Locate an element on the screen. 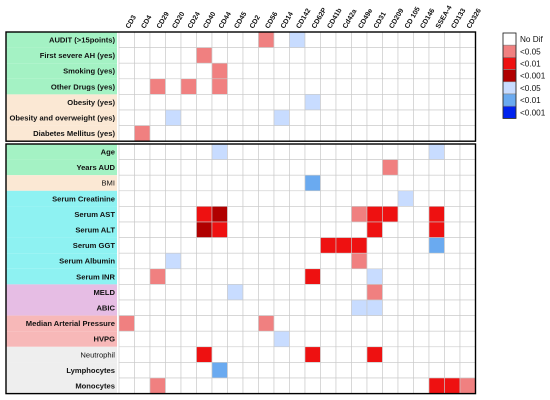 This screenshot has height=400, width=550. legend-label: <0.05 is located at coordinates (530, 88).